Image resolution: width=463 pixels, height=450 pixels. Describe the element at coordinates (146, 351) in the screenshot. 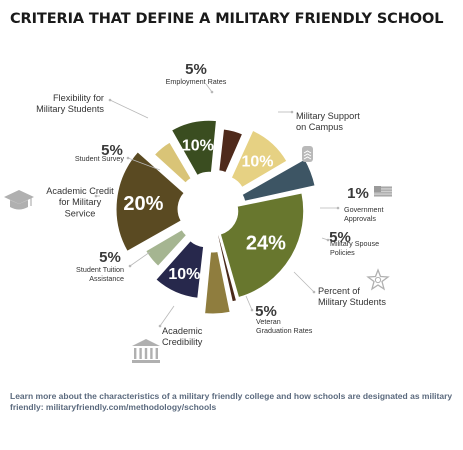

I see `bank-building-icon` at that location.